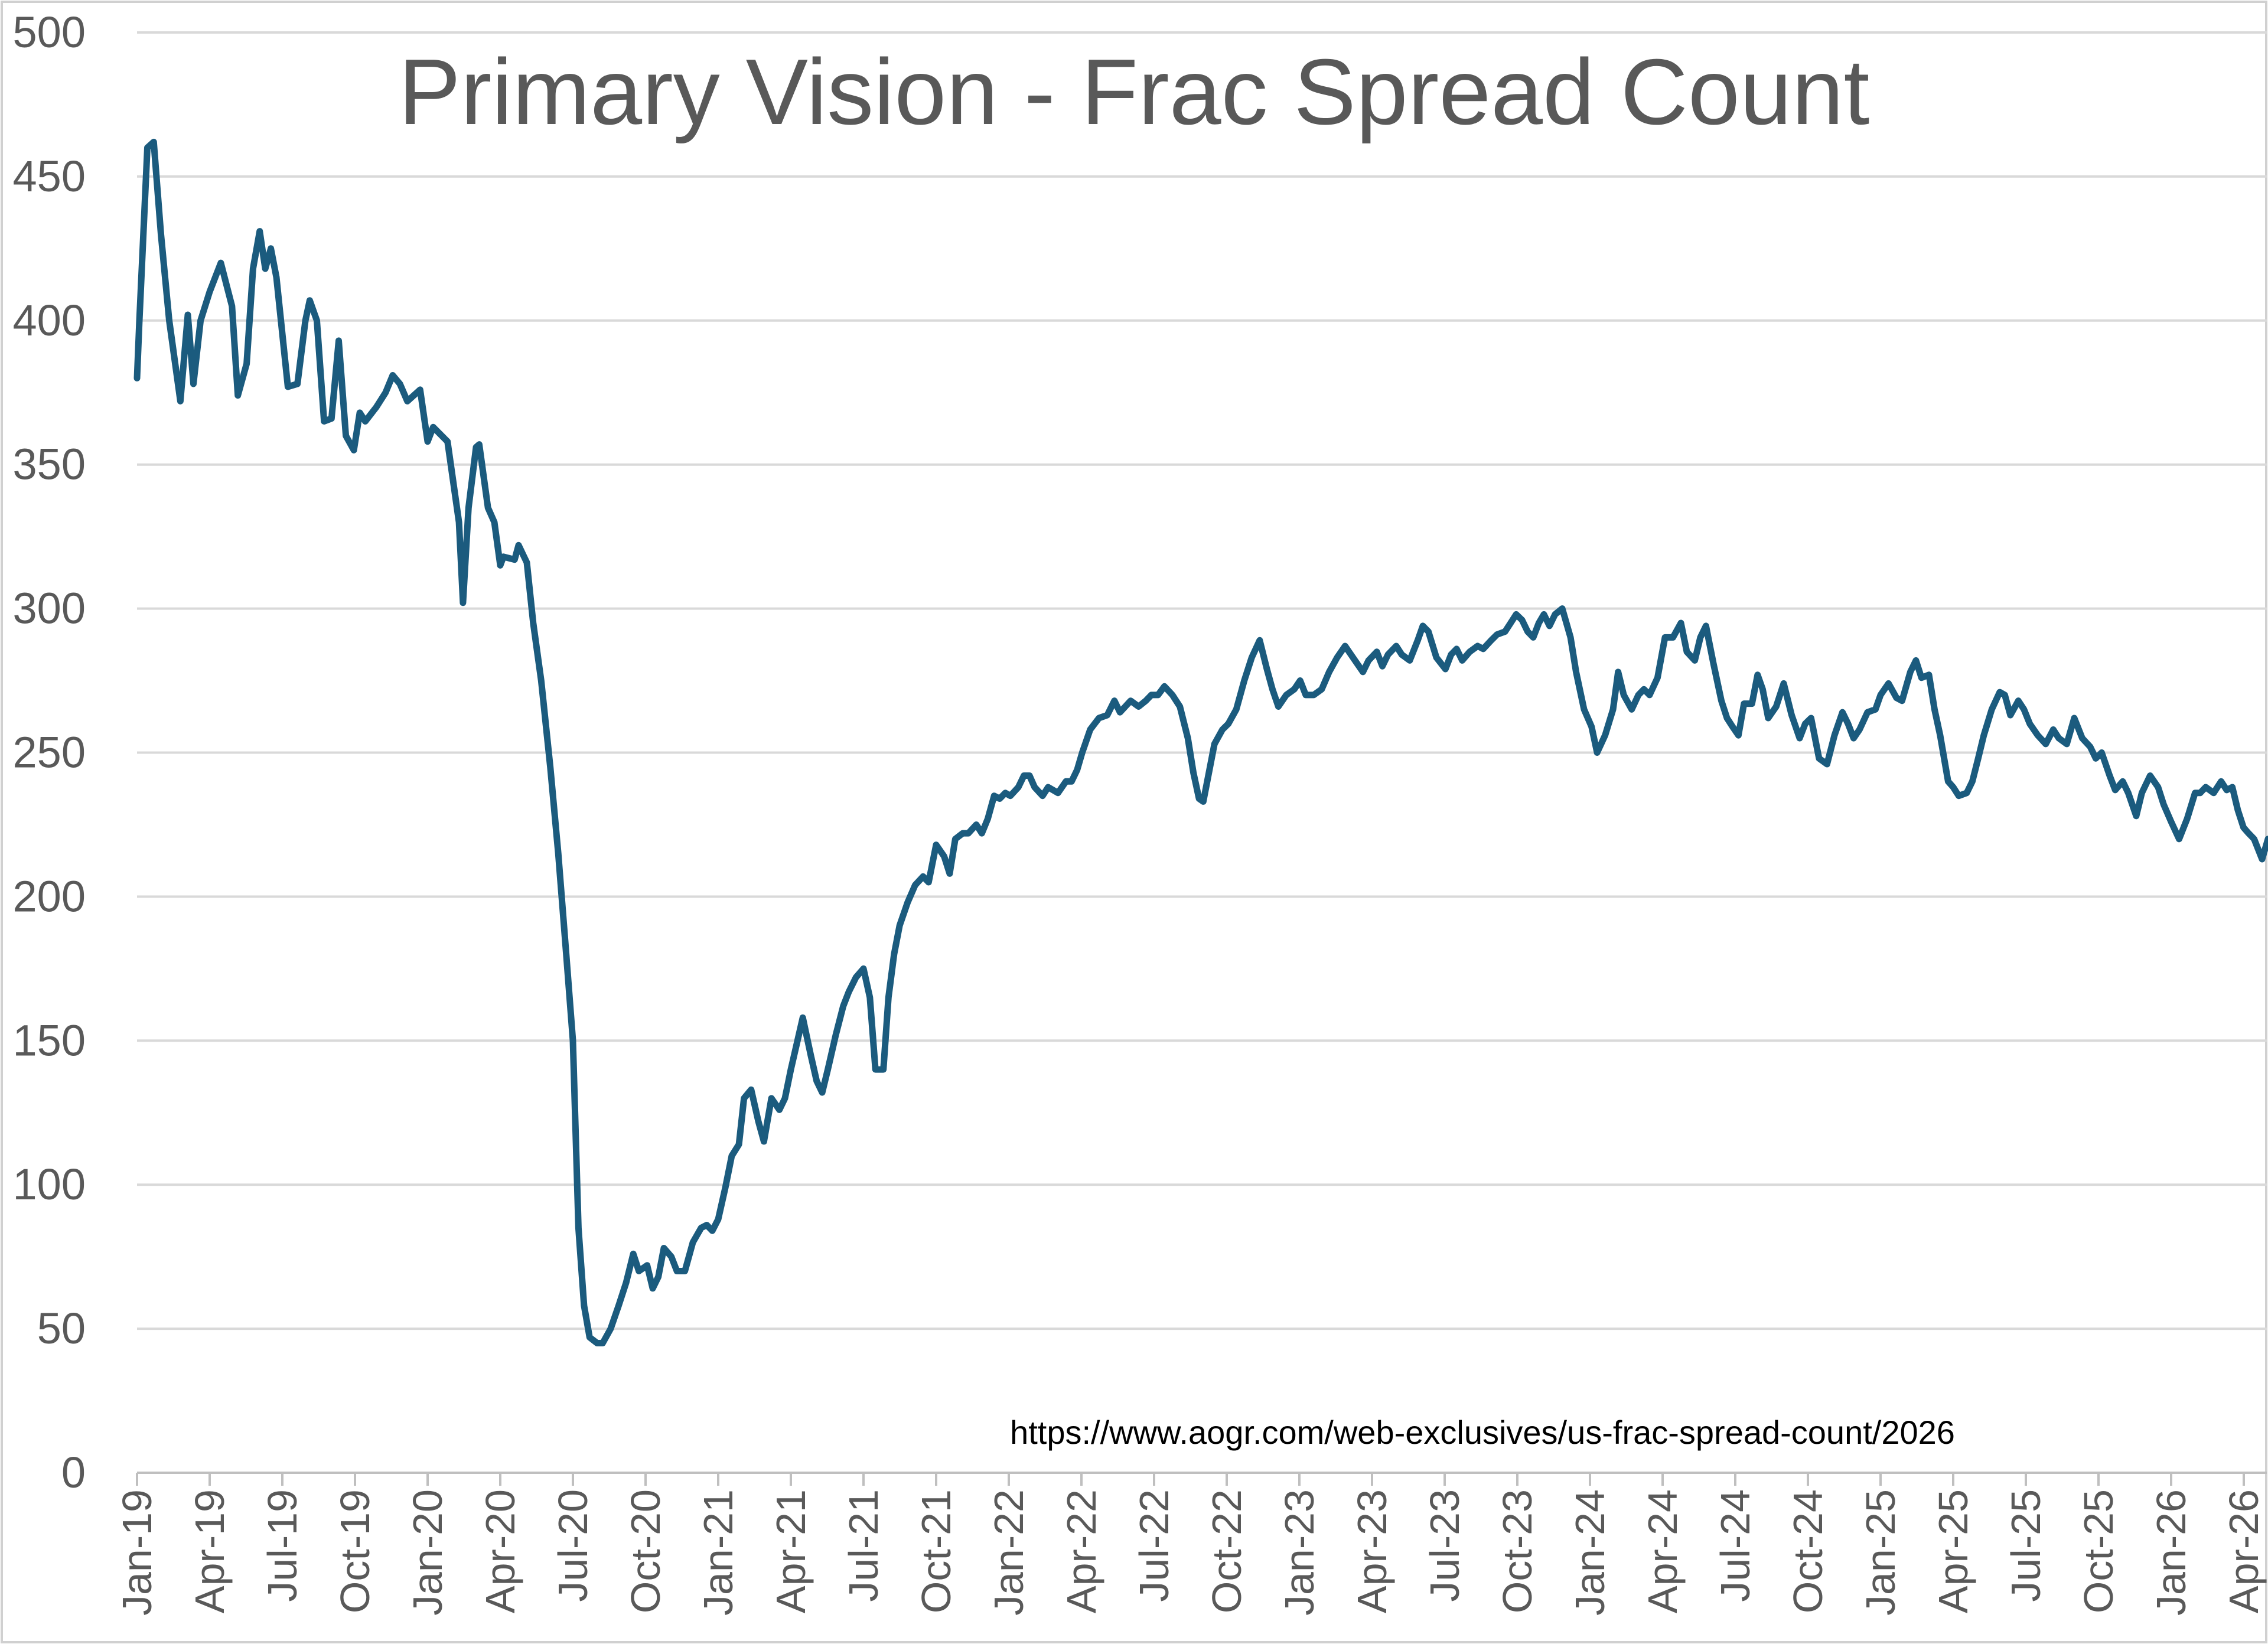 The height and width of the screenshot is (1644, 2268). I want to click on x-tick-label: Jul-24, so click(1735, 1546).